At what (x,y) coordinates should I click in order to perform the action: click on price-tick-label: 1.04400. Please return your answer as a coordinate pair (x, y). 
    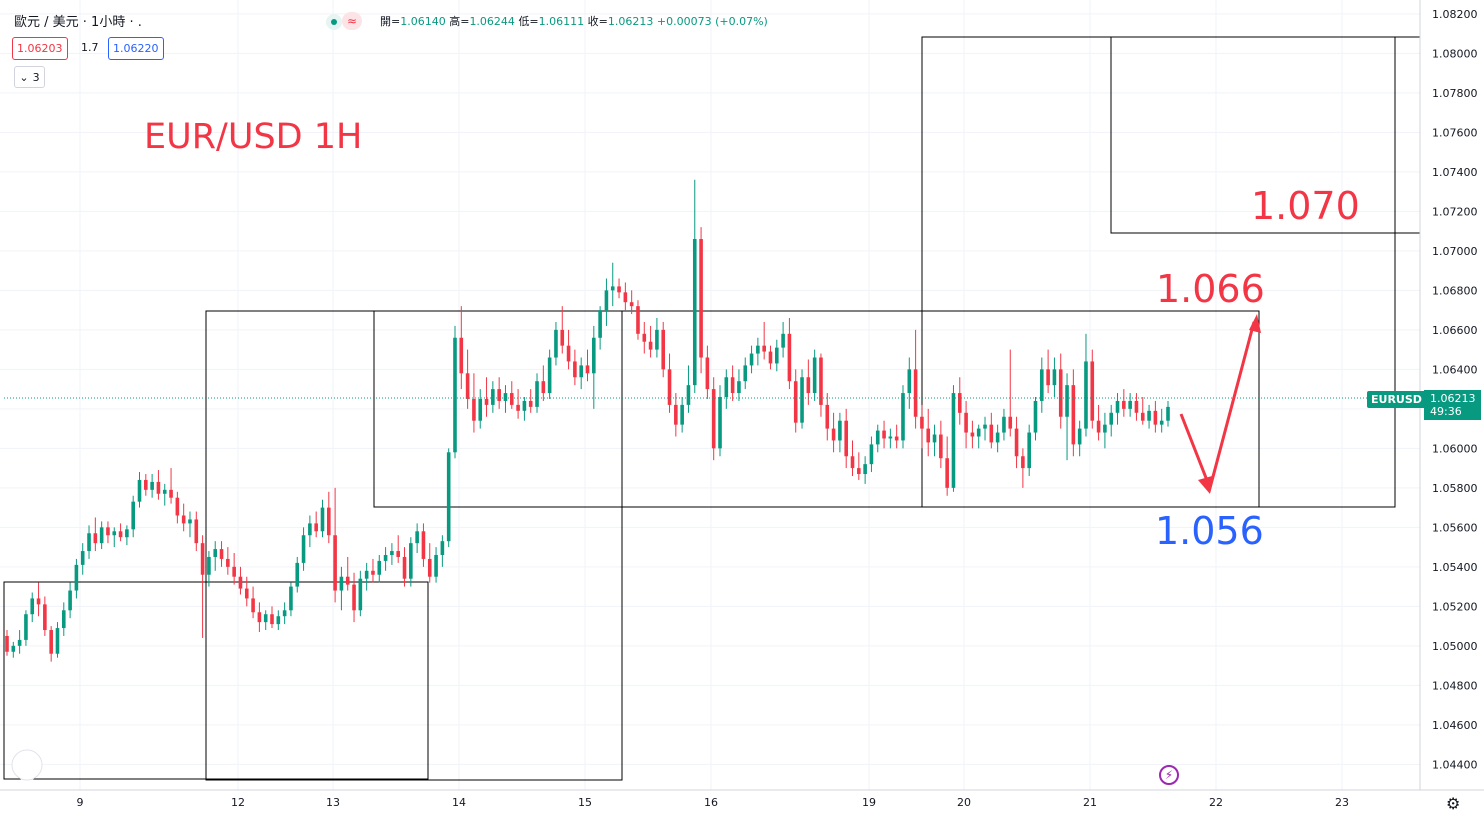
    Looking at the image, I should click on (1455, 764).